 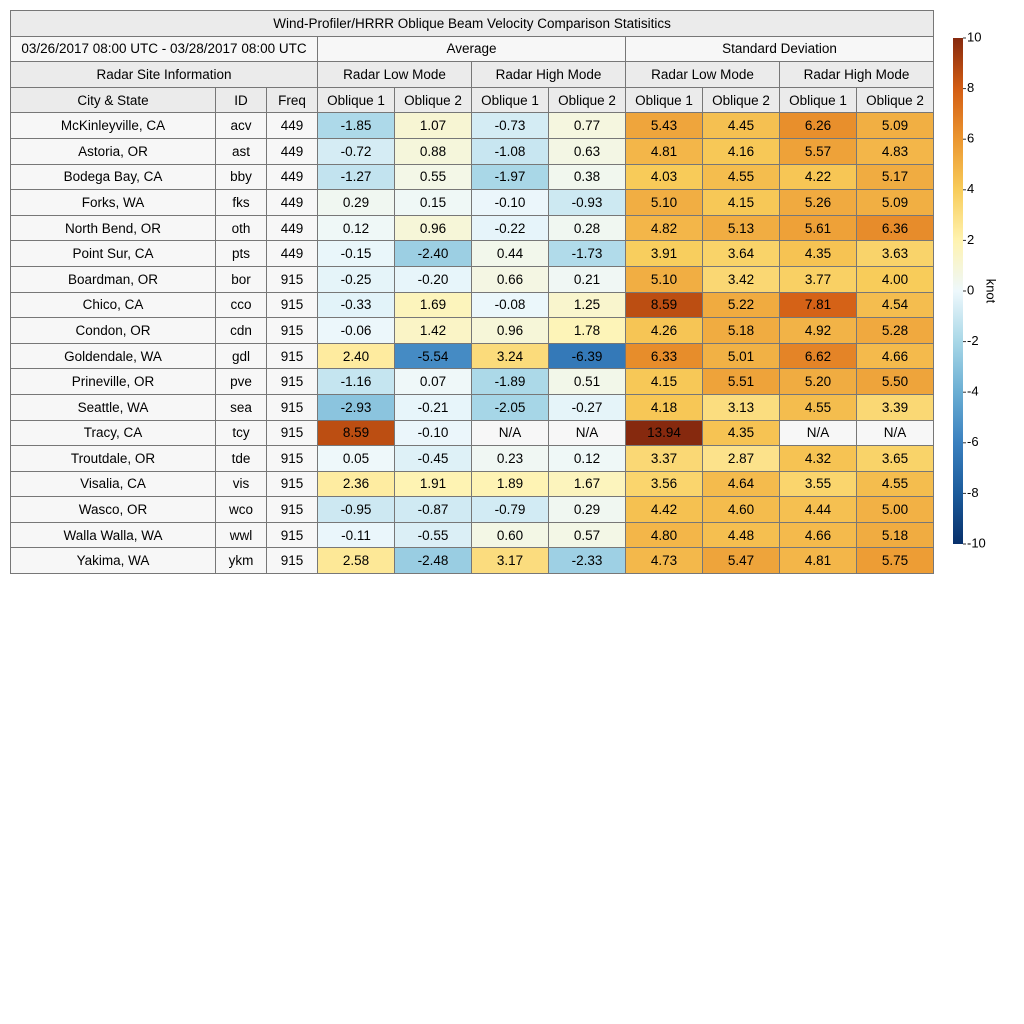 I want to click on value-cell: 3.56, so click(x=664, y=484).